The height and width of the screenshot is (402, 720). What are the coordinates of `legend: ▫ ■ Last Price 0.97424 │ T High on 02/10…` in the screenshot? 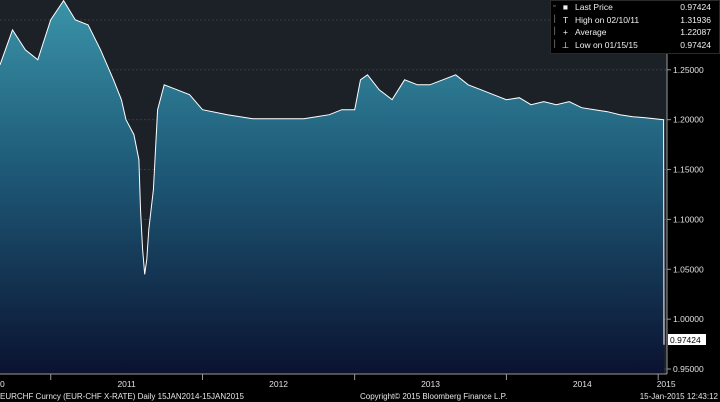 It's located at (635, 27).